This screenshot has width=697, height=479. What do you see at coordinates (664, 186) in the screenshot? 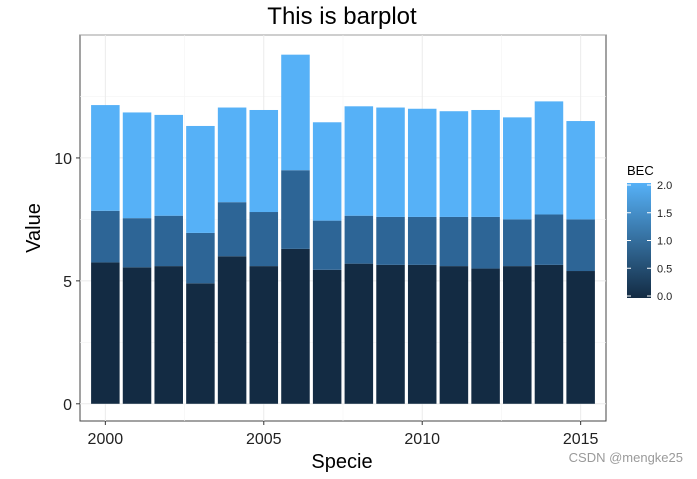
I see `legend-tick-label: 2.0` at bounding box center [664, 186].